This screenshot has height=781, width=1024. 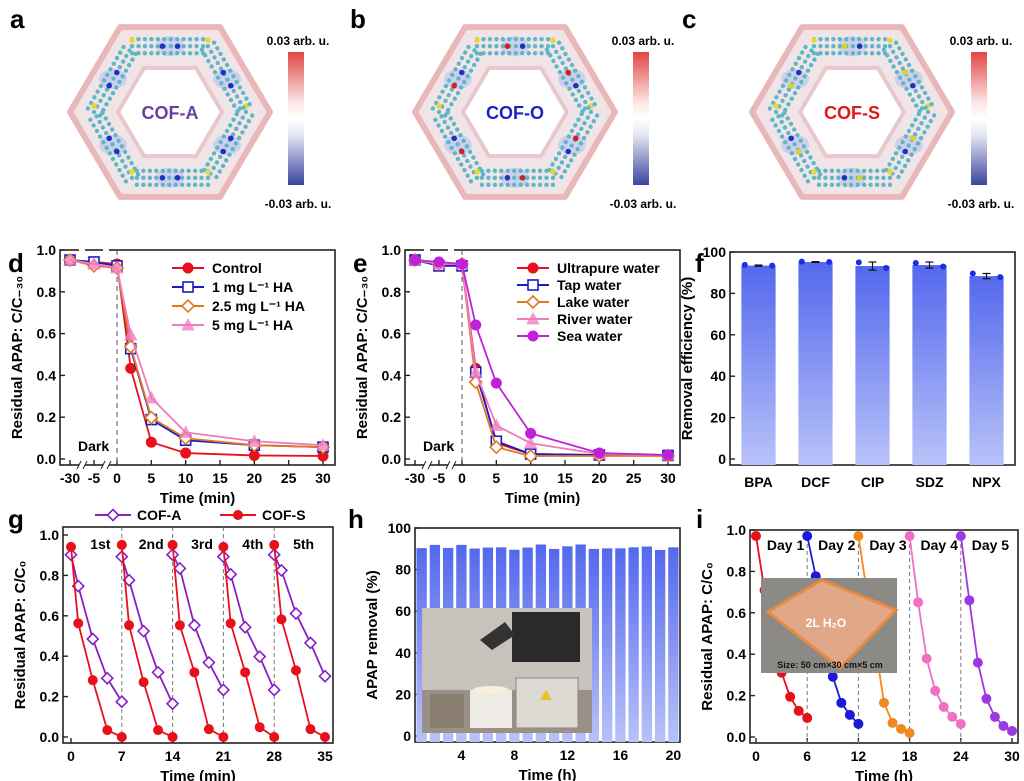 I want to click on replicate-point, so click(x=801, y=261).